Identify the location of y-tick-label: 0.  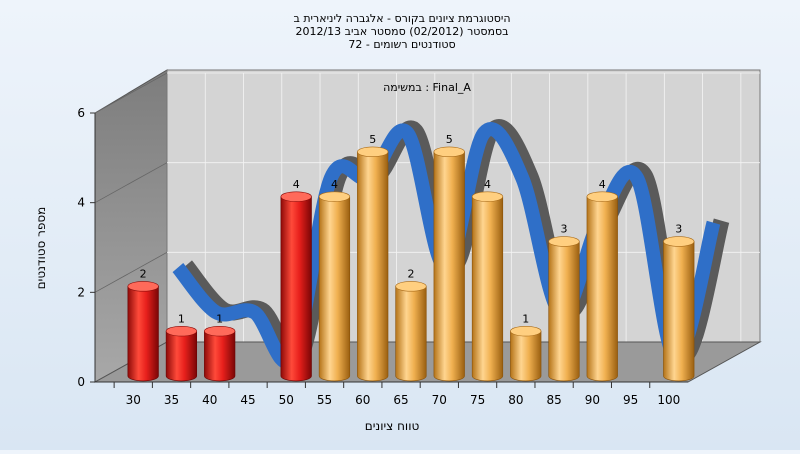
(81, 382).